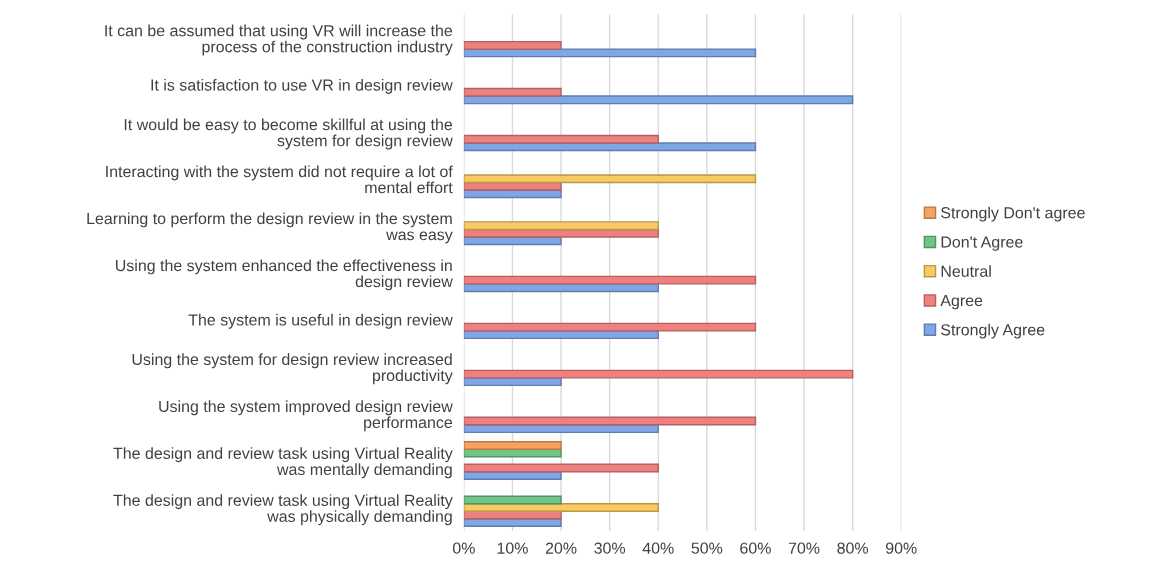  Describe the element at coordinates (288, 134) in the screenshot. I see `y-tick-label: It would be easy to become skillful at using the system for design review` at that location.